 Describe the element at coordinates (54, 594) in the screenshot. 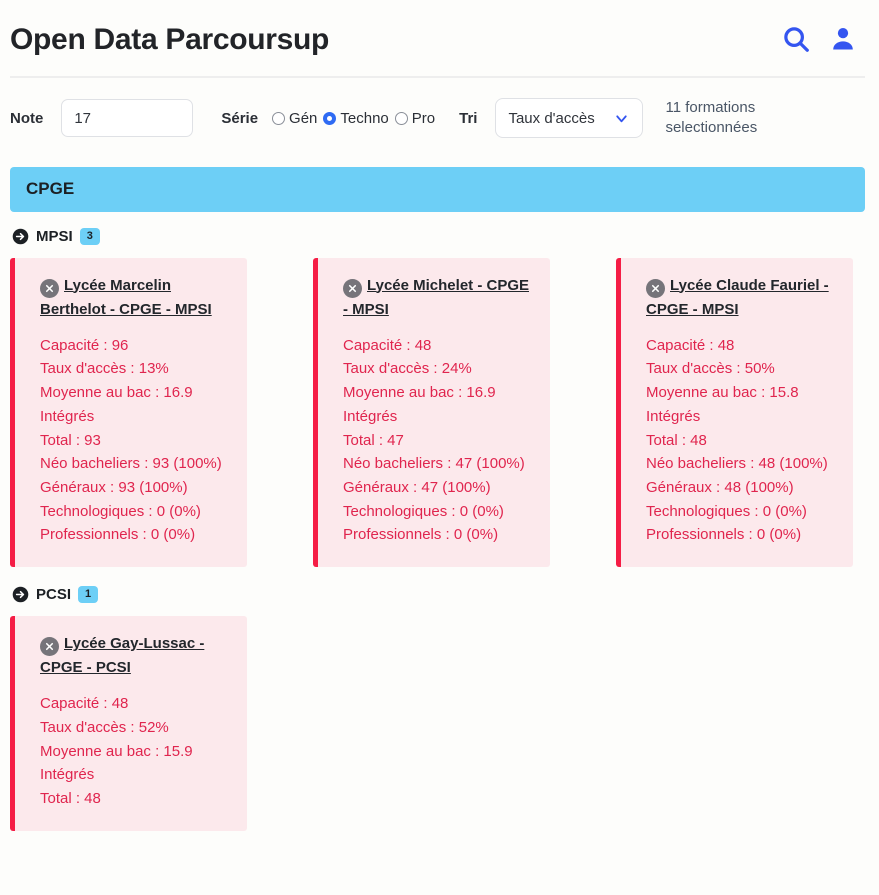

I see `subsection-title: PCSI` at that location.